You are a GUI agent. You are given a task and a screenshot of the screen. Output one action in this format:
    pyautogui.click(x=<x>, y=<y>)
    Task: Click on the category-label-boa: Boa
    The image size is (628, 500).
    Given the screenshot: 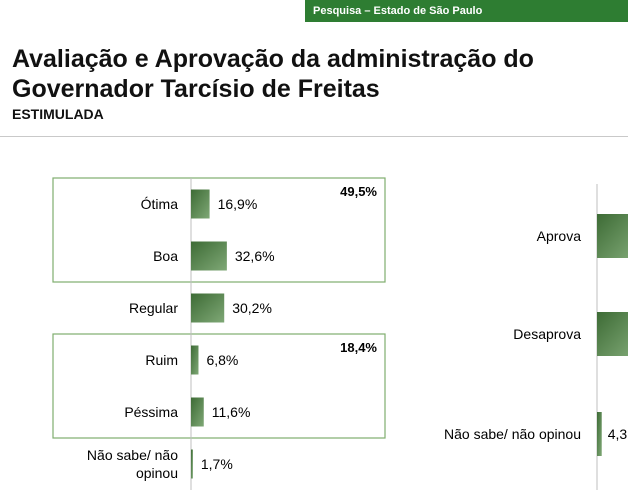 What is the action you would take?
    pyautogui.click(x=165, y=256)
    